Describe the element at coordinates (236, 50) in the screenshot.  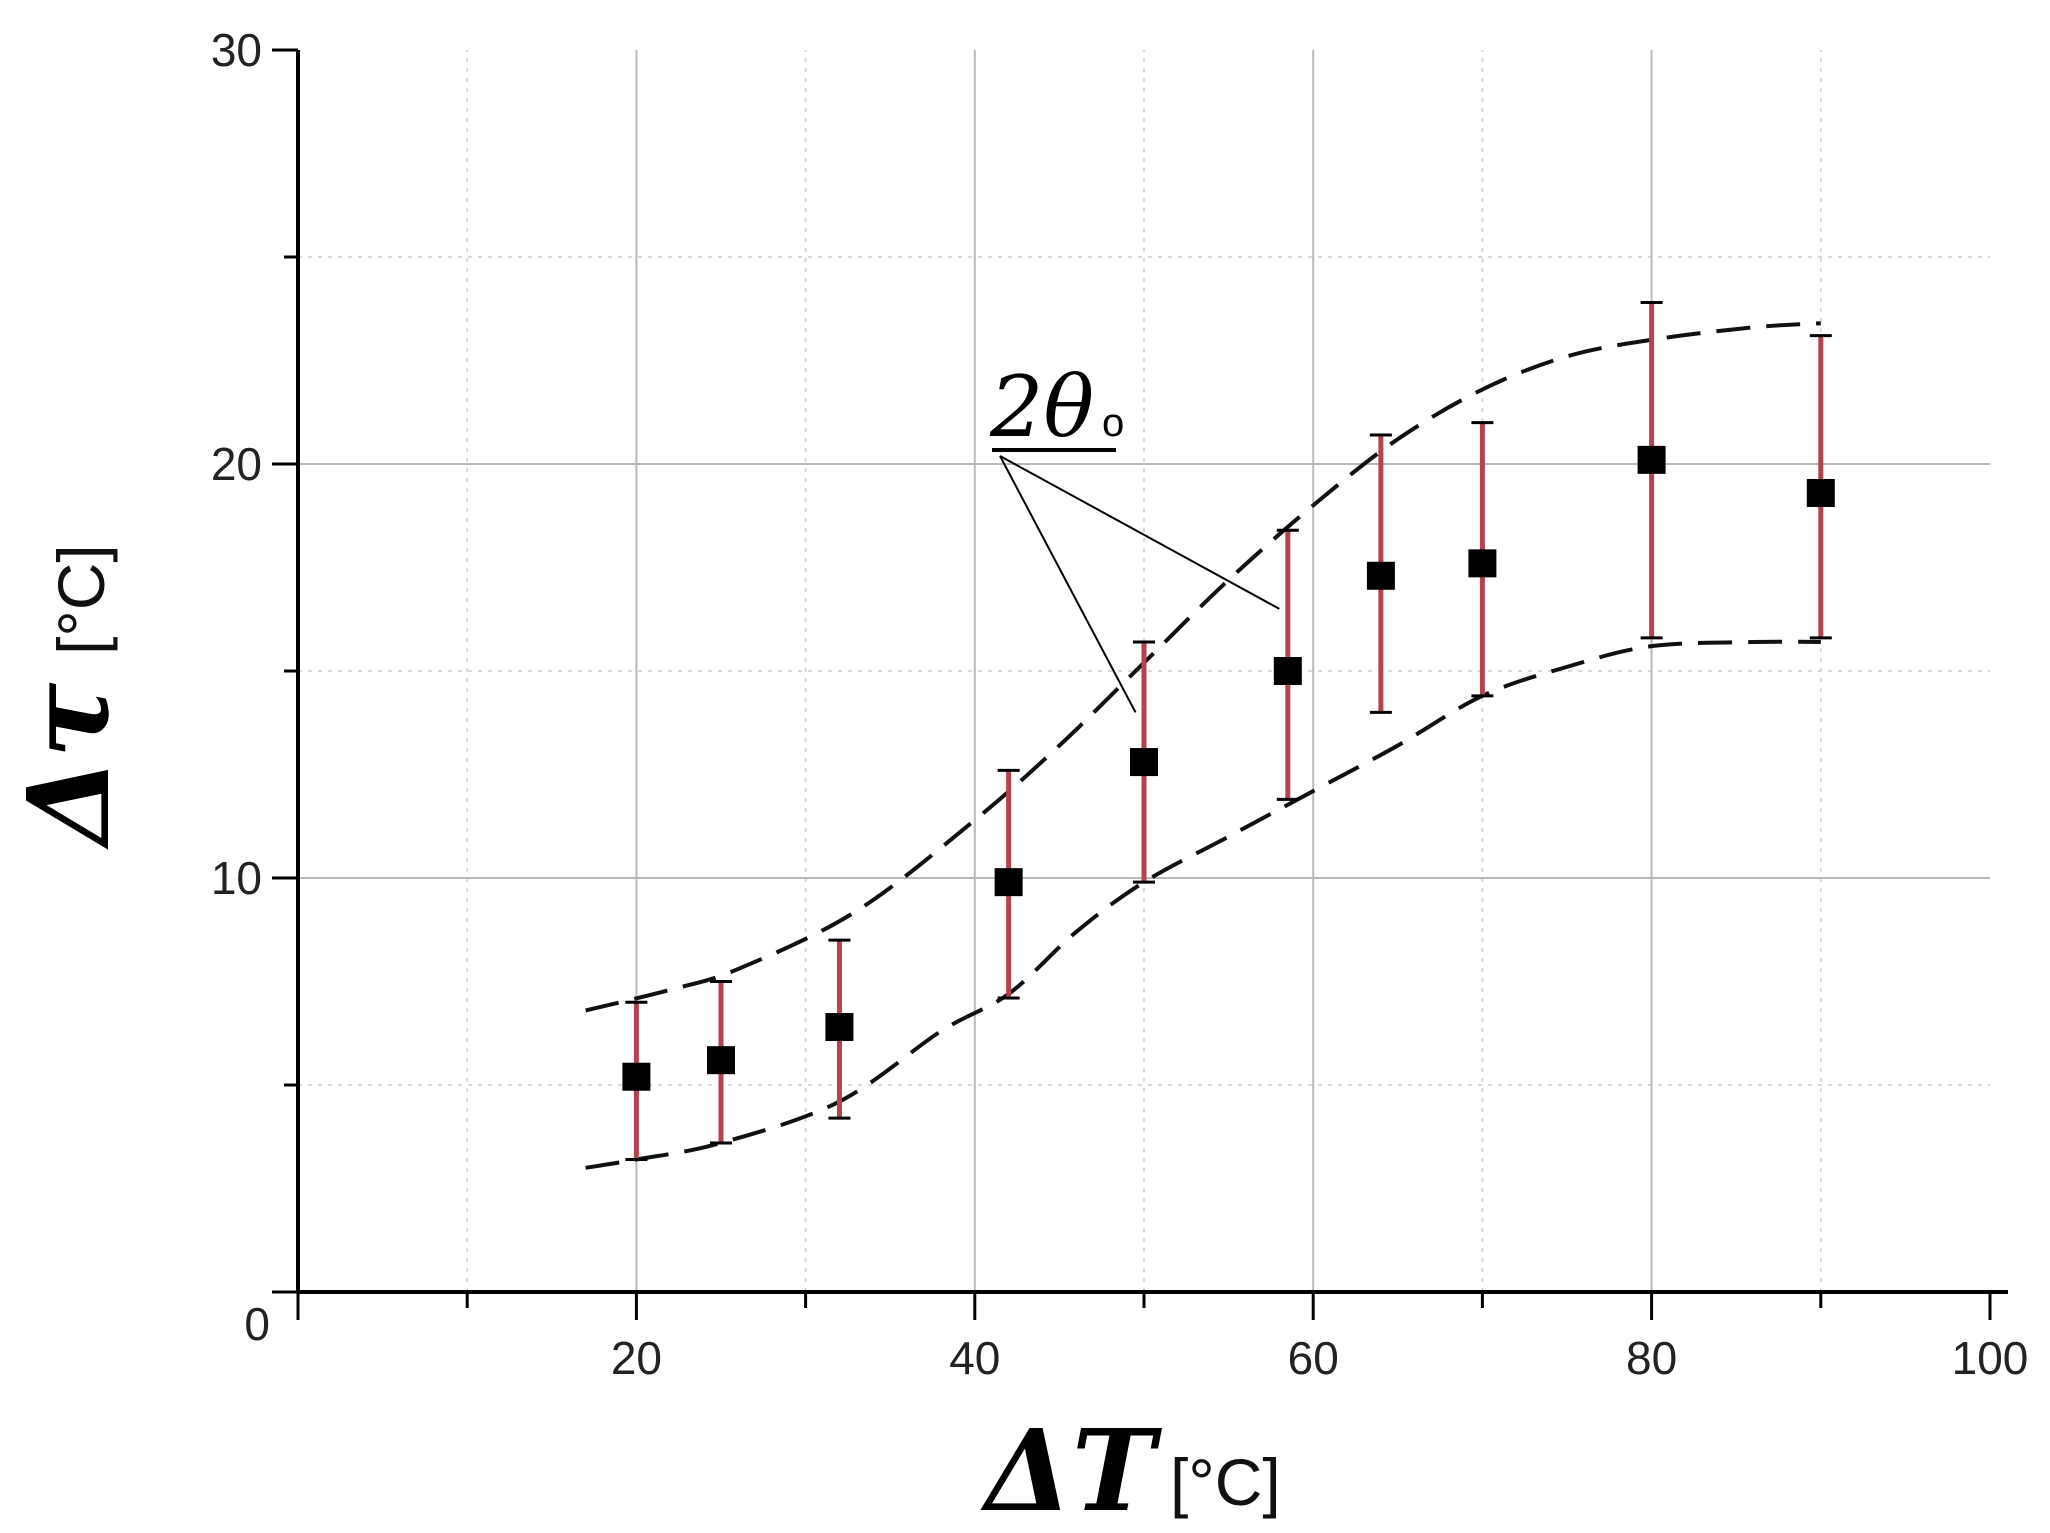
I see `y-tick-label: 30` at that location.